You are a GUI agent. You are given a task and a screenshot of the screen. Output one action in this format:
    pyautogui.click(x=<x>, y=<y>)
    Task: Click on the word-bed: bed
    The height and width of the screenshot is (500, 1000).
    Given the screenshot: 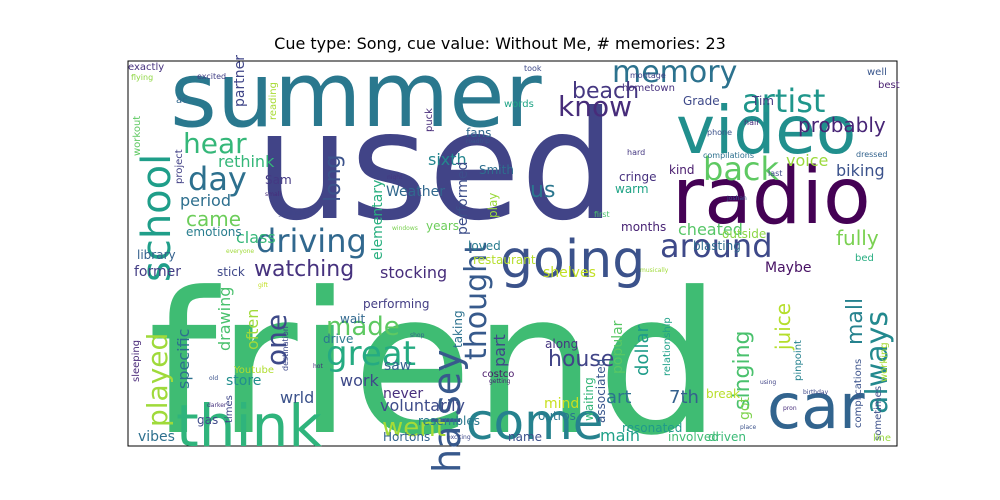 What is the action you would take?
    pyautogui.click(x=864, y=258)
    